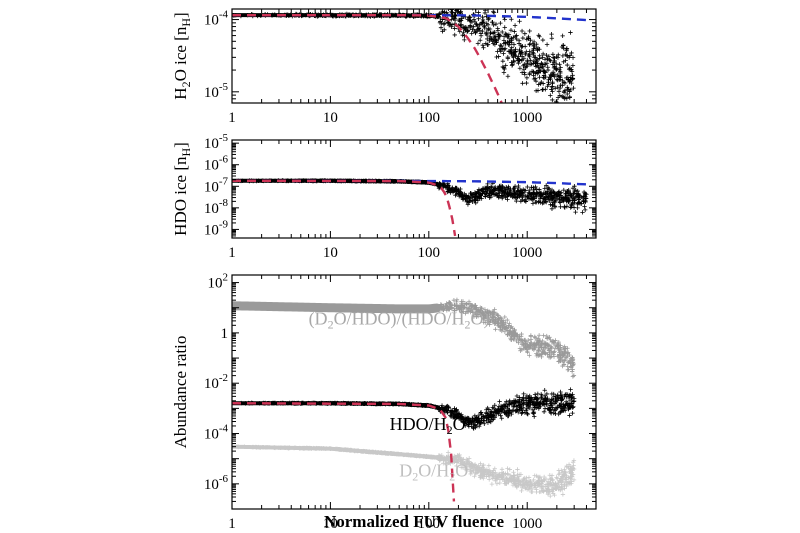 This screenshot has width=800, height=533. I want to click on plot-area, so click(412, 60).